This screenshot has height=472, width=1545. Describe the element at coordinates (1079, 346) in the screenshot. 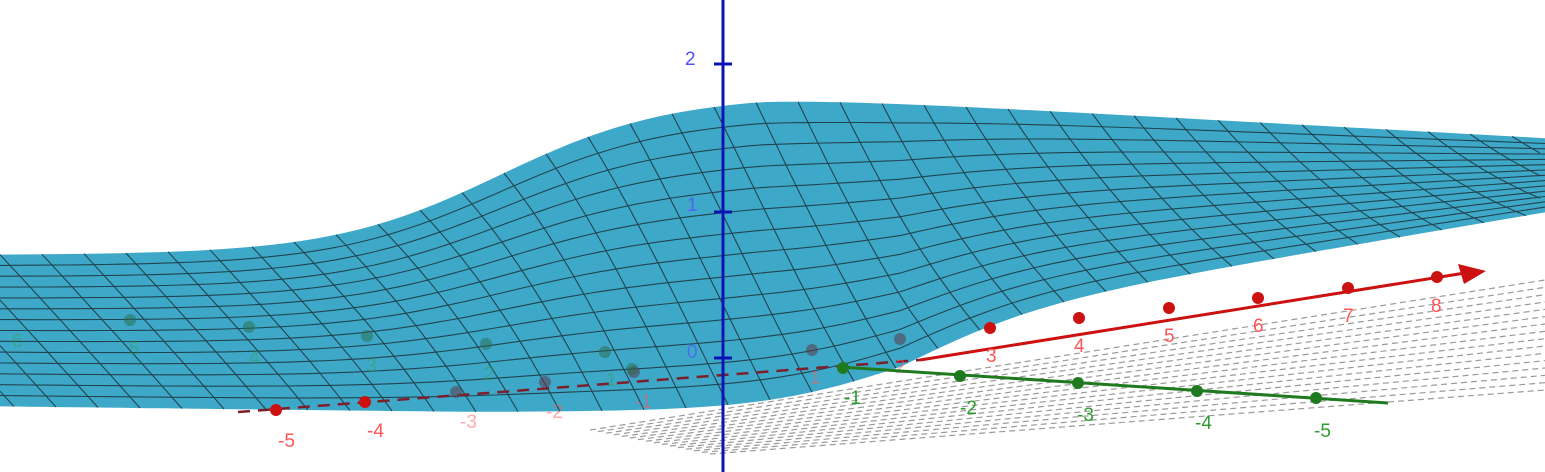

I see `x-label: 4` at that location.